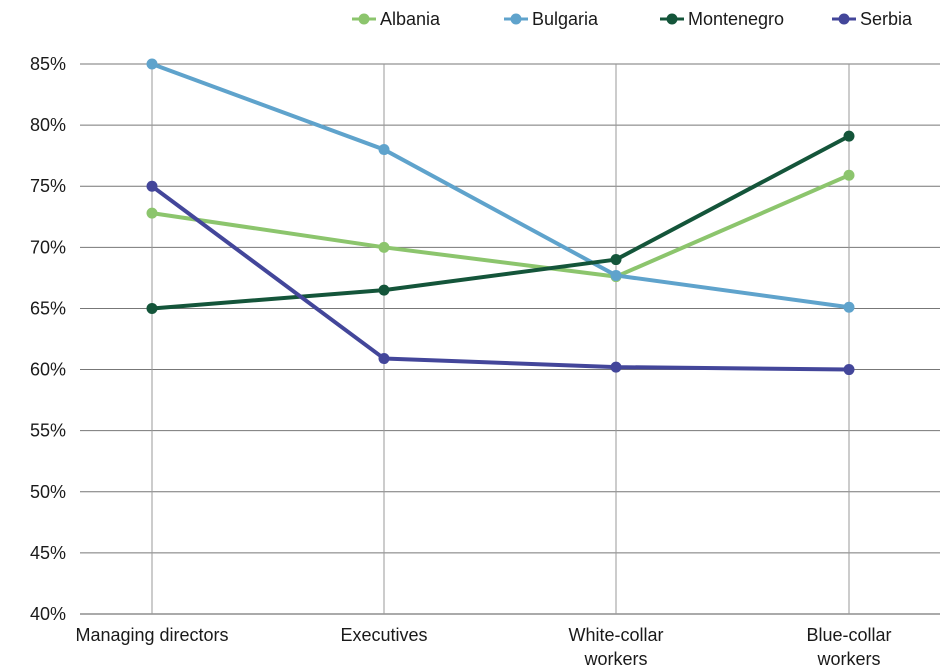  Describe the element at coordinates (48, 247) in the screenshot. I see `y-tick-label: 70%` at that location.